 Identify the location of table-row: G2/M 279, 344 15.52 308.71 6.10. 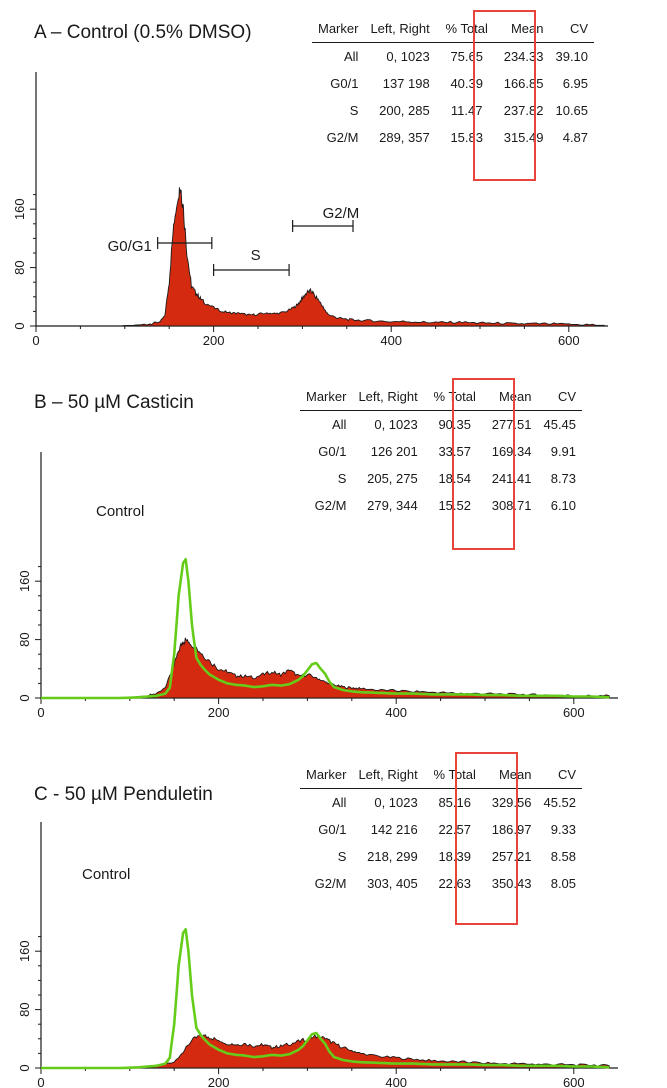
(441, 505).